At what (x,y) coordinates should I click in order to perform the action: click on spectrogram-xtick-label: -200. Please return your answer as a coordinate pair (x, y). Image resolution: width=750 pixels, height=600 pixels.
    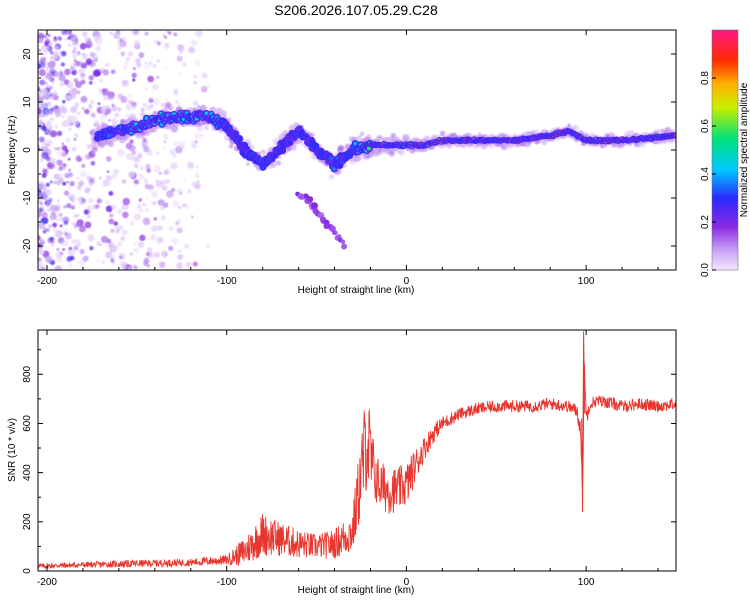
    Looking at the image, I should click on (47, 281).